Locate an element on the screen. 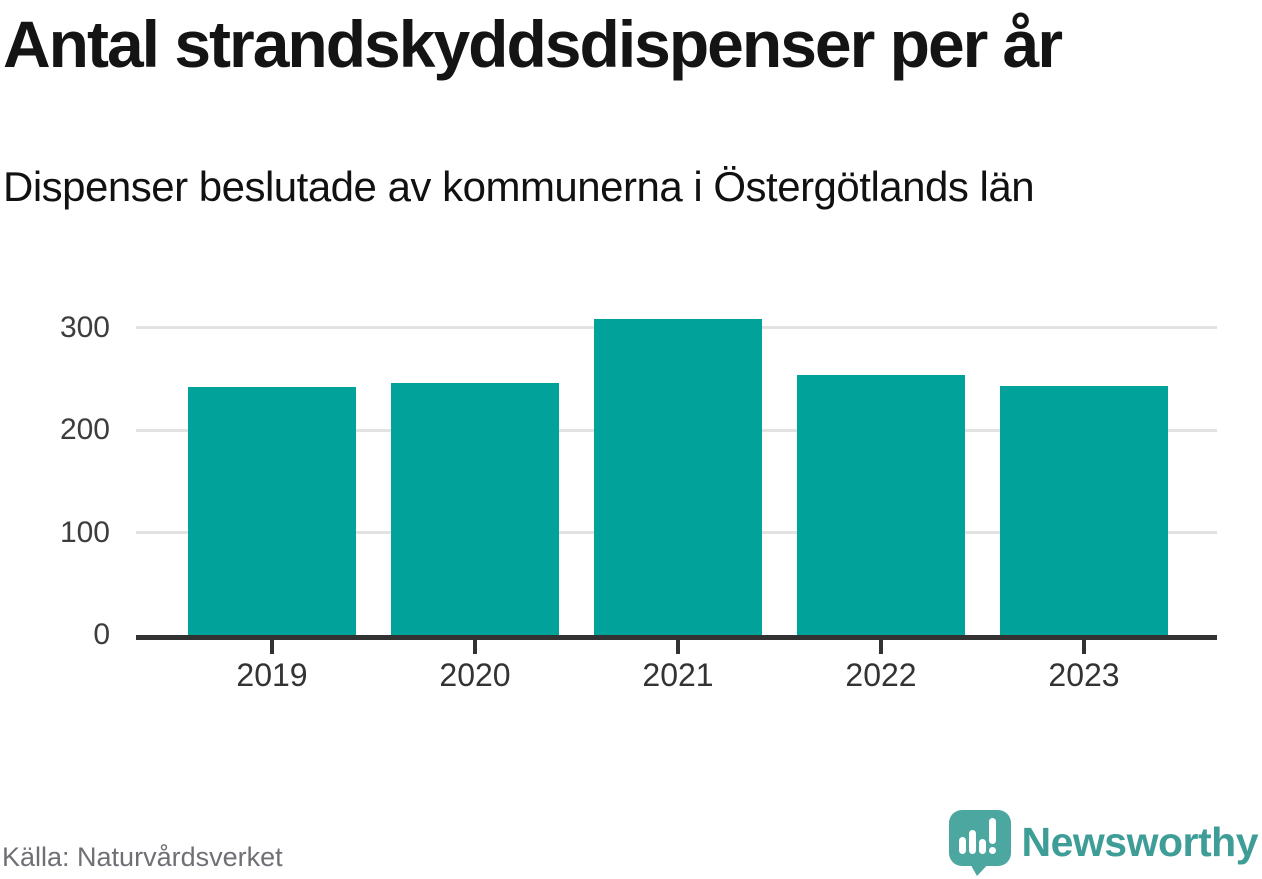 The width and height of the screenshot is (1262, 879). x-tick-2023 is located at coordinates (1084, 647).